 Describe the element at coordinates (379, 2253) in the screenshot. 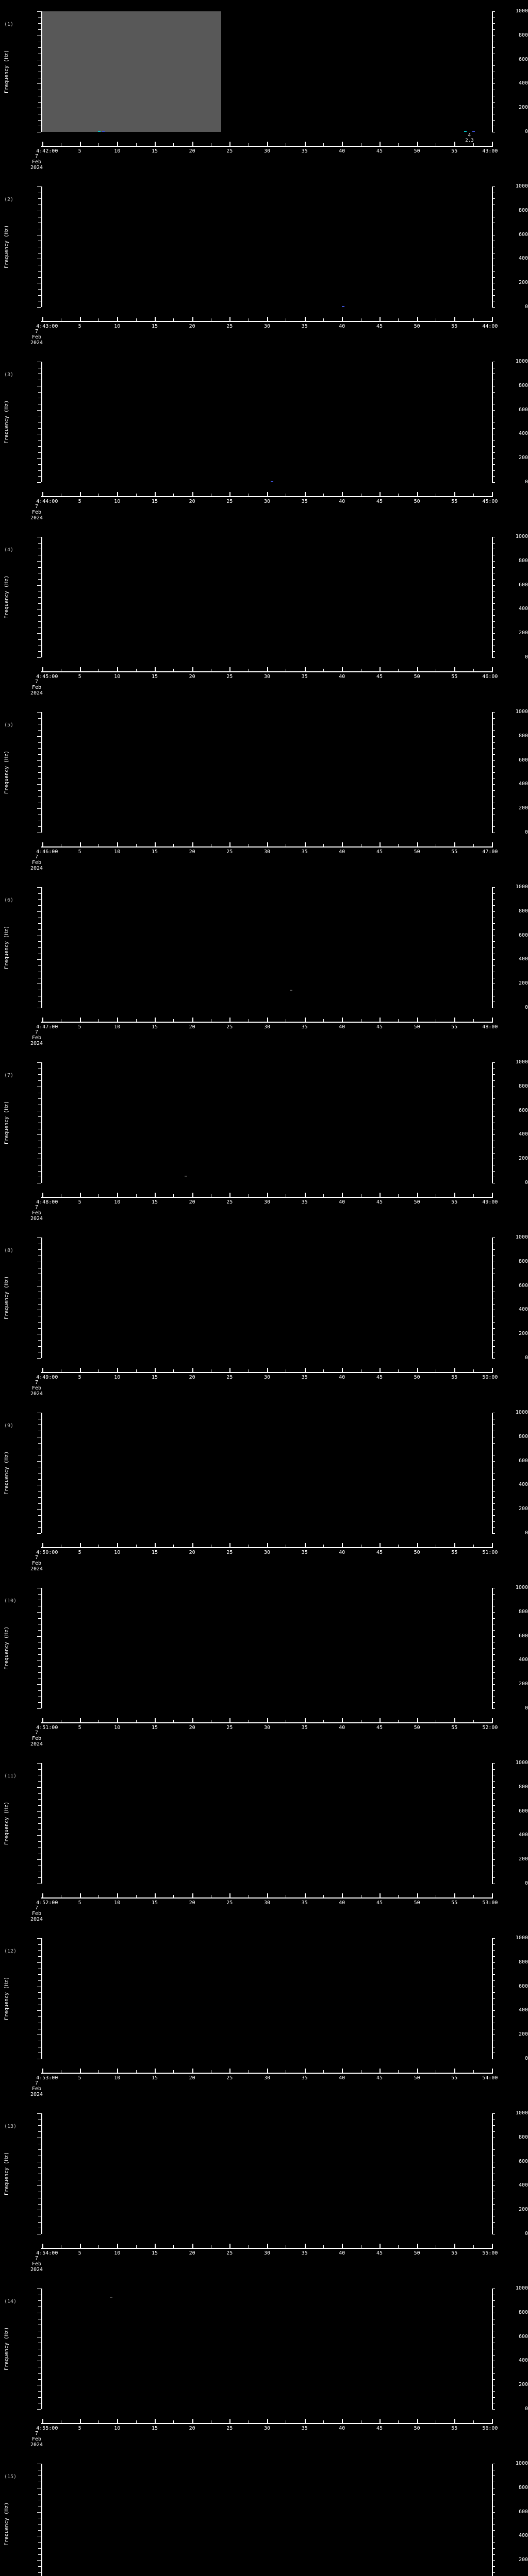

I see `x-tick-label: 45` at that location.